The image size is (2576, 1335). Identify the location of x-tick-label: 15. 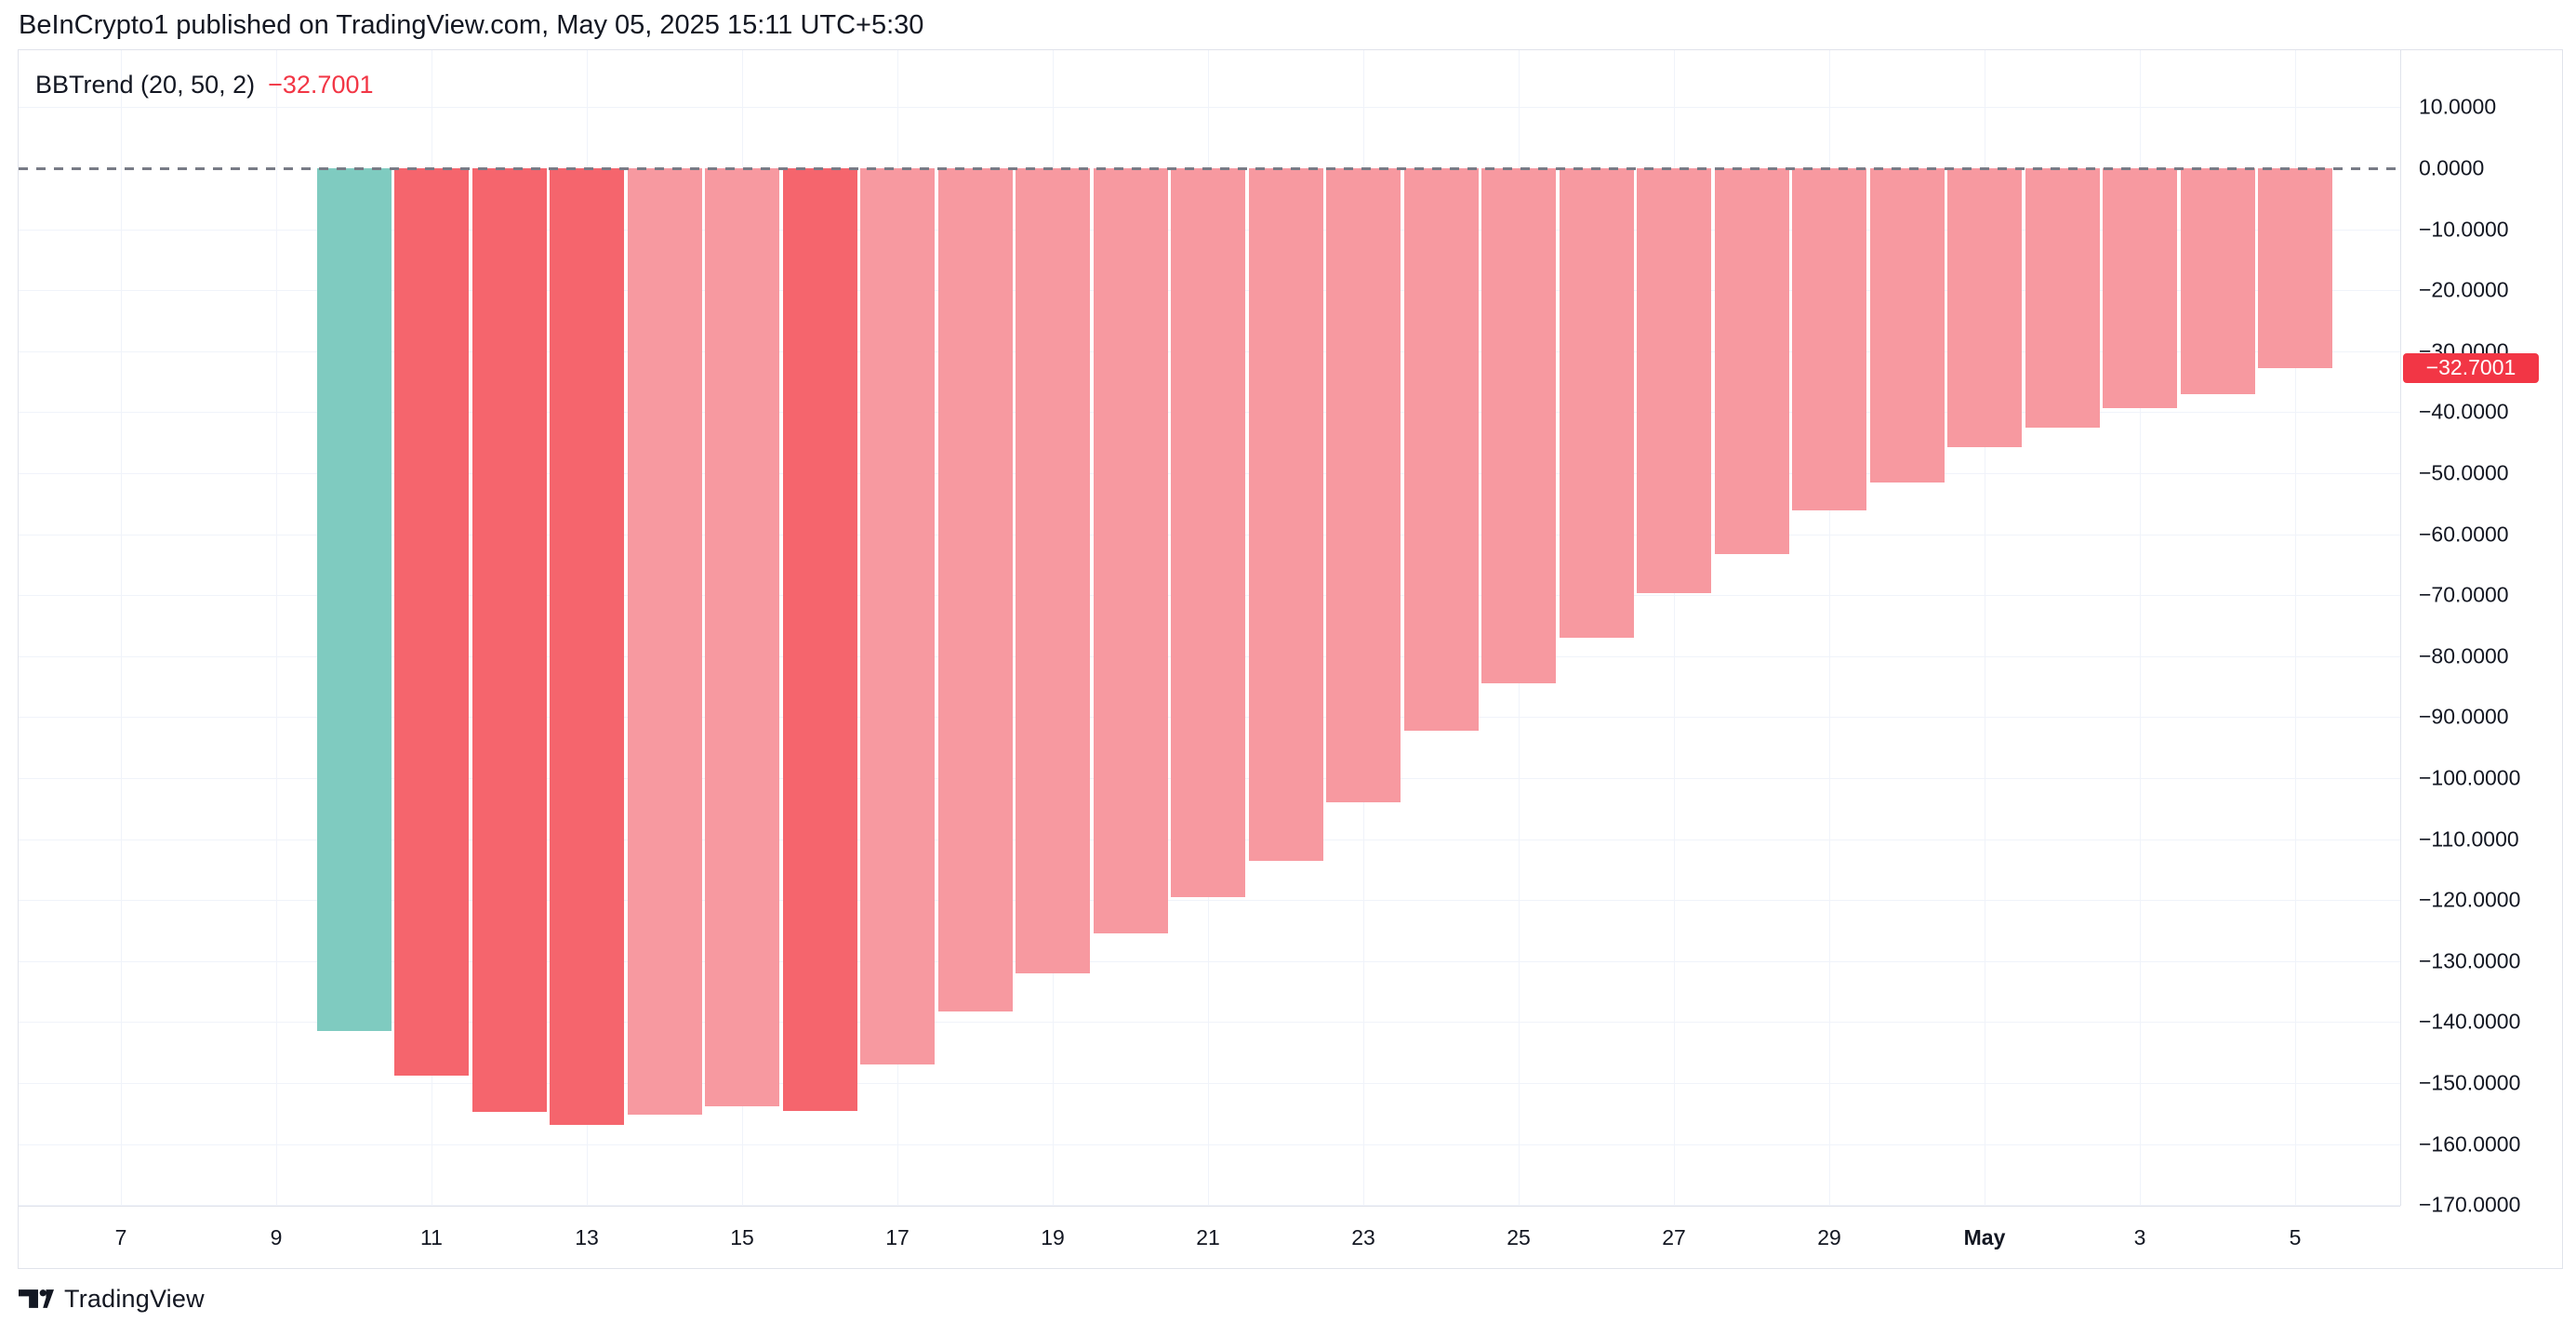
(742, 1237).